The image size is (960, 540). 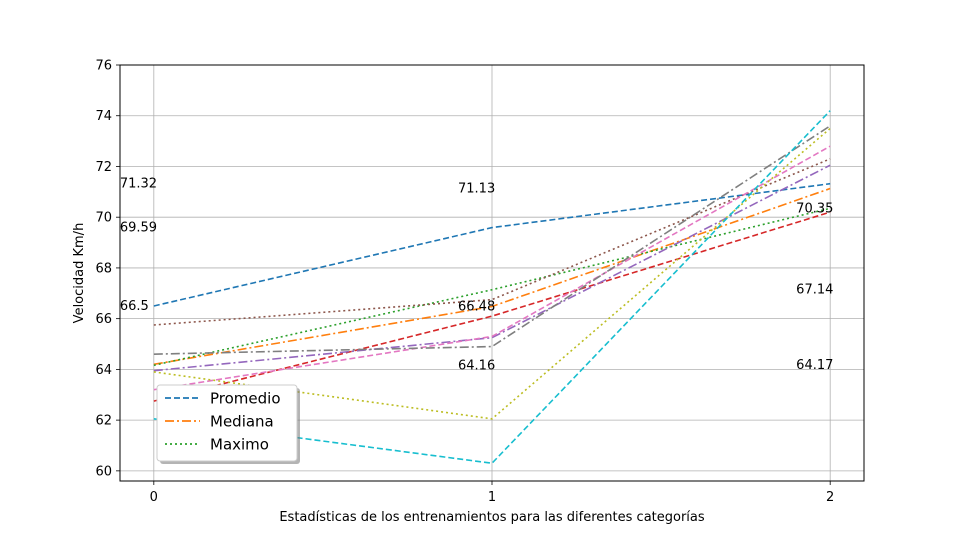 I want to click on y-tick-label: 70, so click(x=103, y=218).